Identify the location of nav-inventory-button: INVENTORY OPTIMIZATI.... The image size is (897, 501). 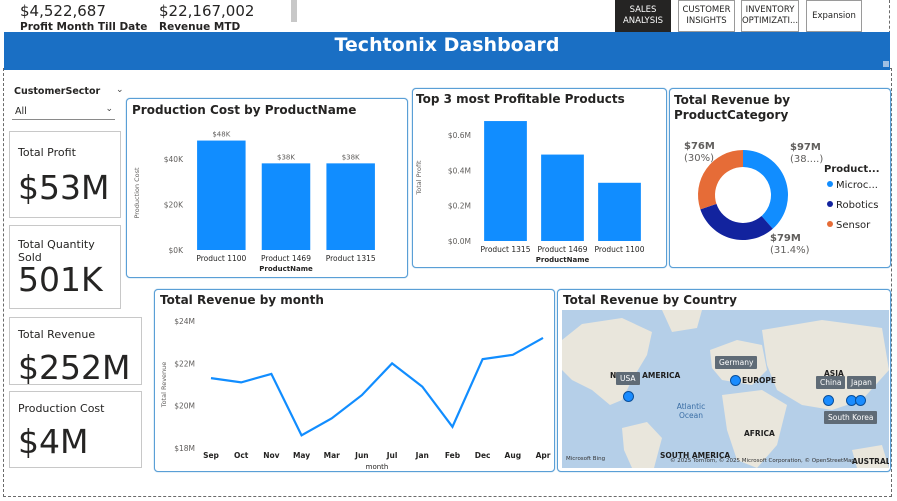
(770, 16).